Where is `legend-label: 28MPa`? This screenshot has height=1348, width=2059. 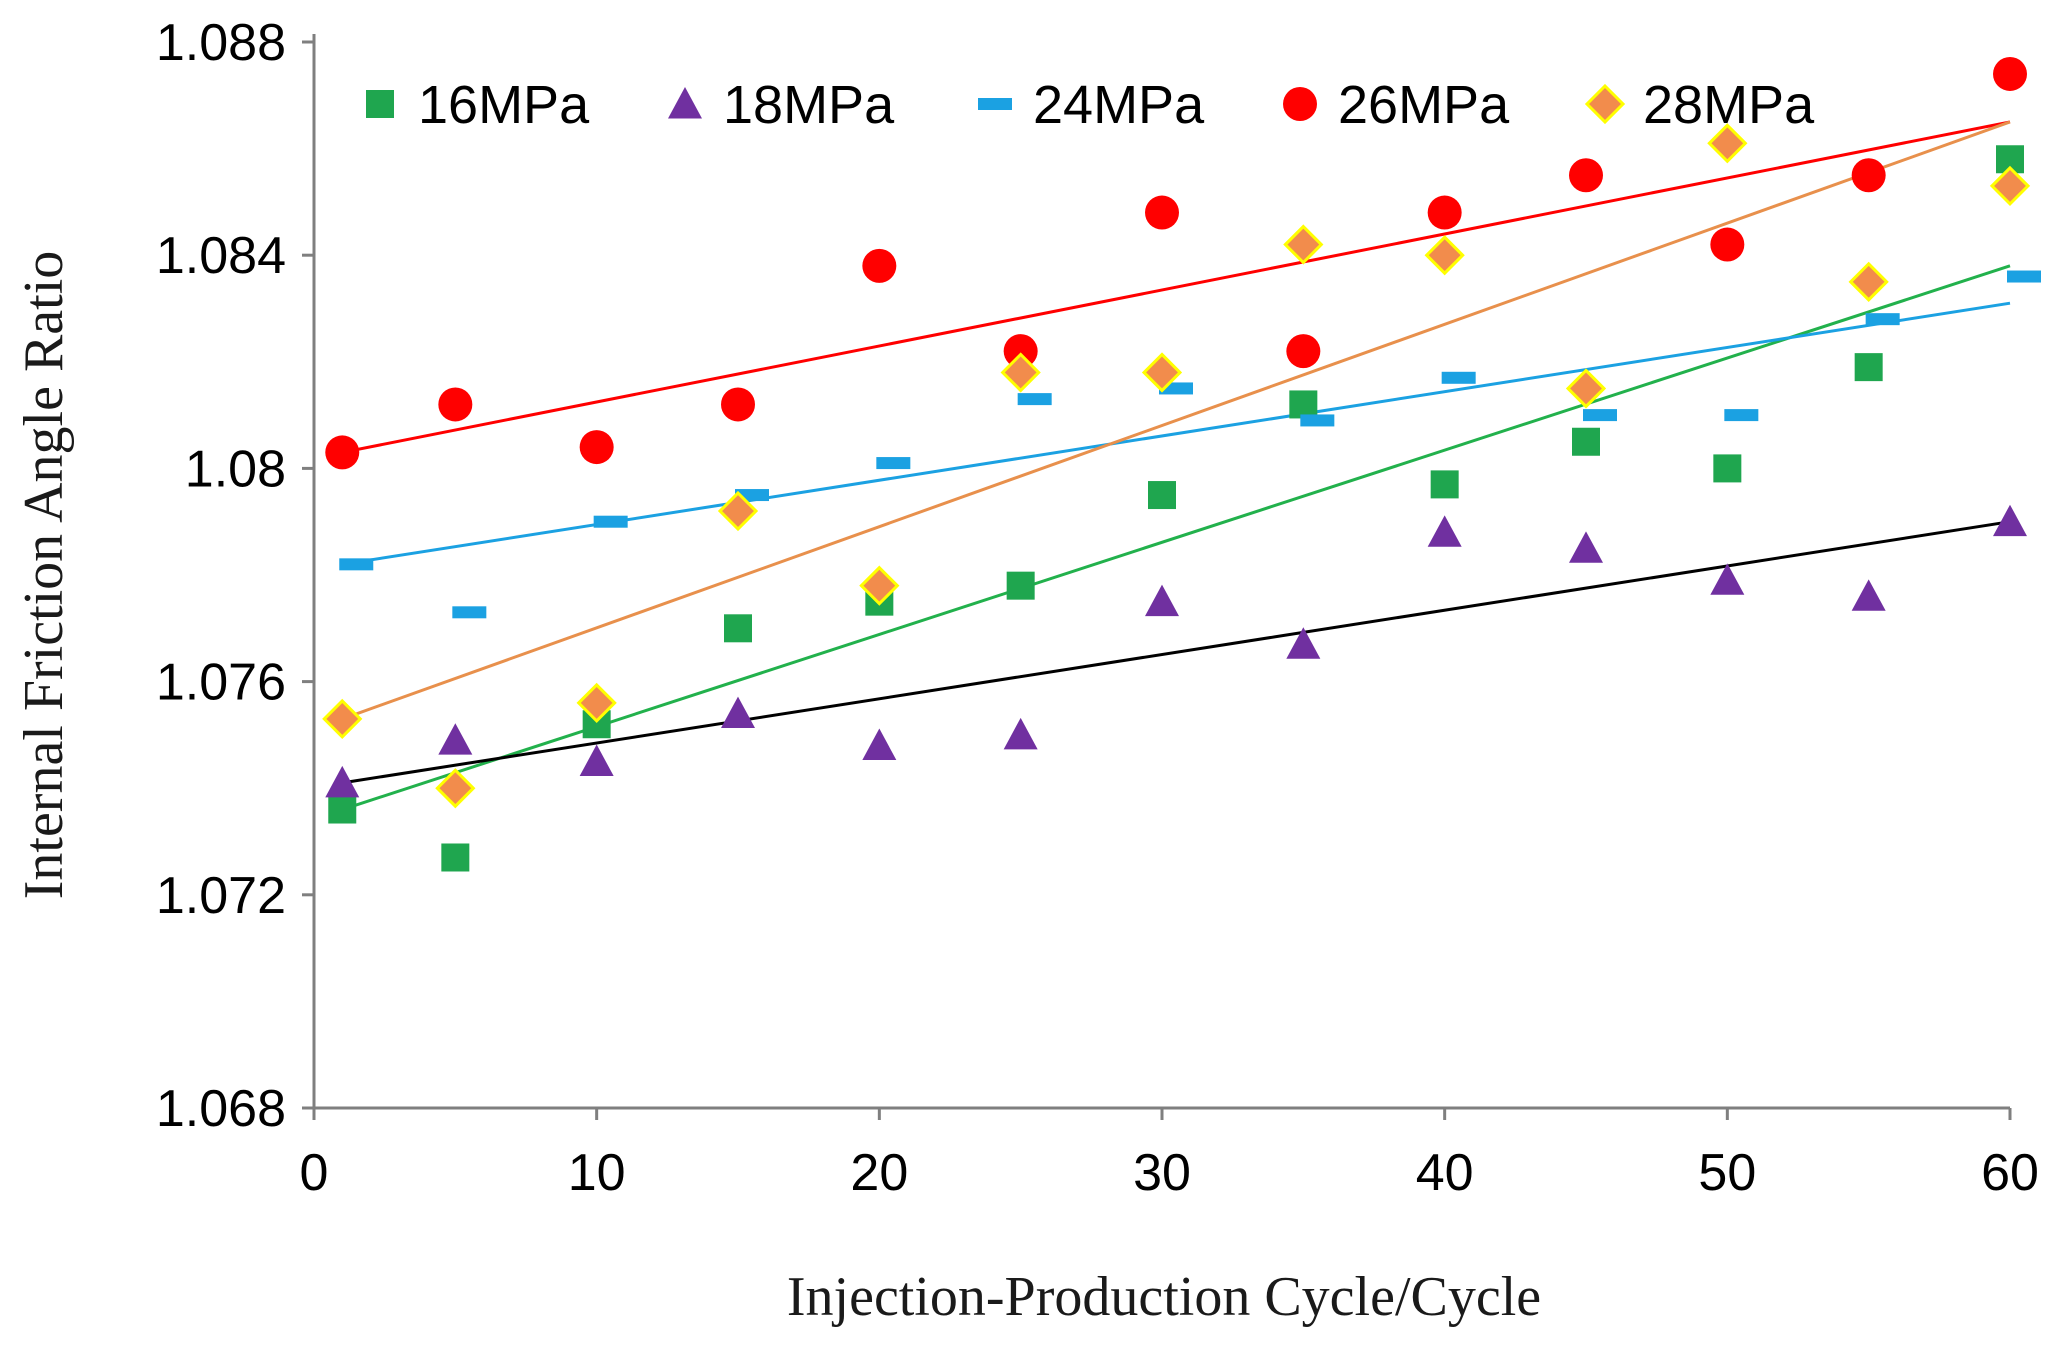 legend-label: 28MPa is located at coordinates (1729, 105).